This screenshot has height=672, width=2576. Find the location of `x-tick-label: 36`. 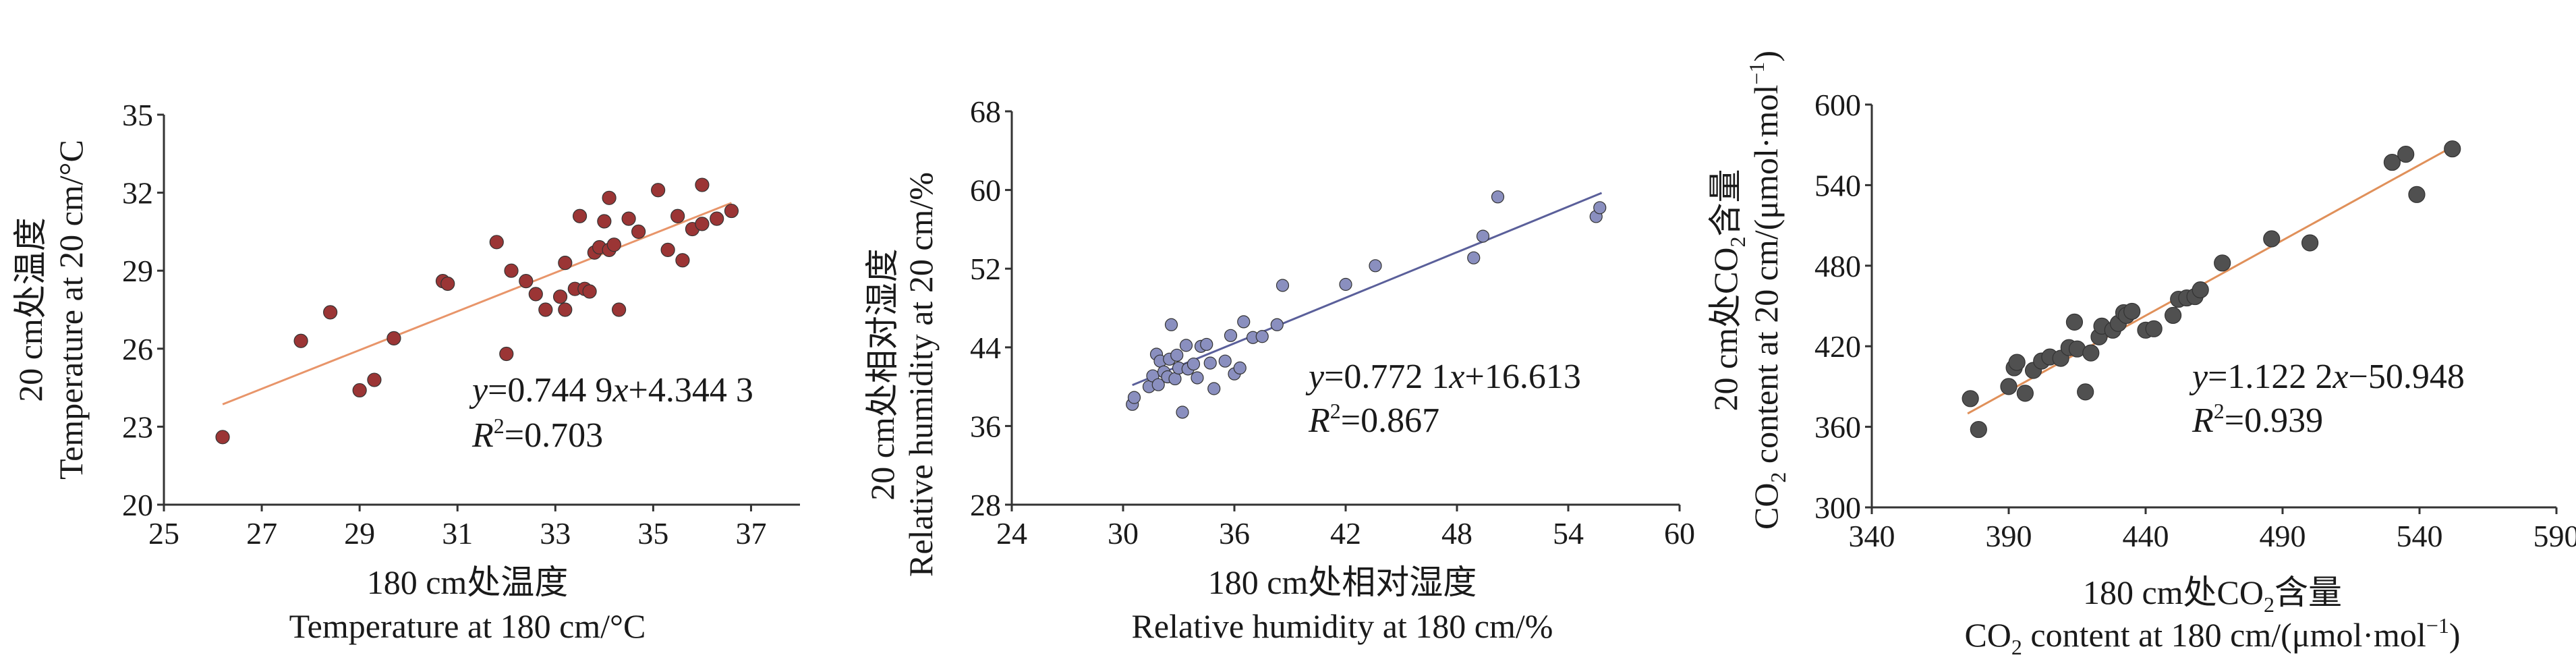

x-tick-label: 36 is located at coordinates (1234, 533).